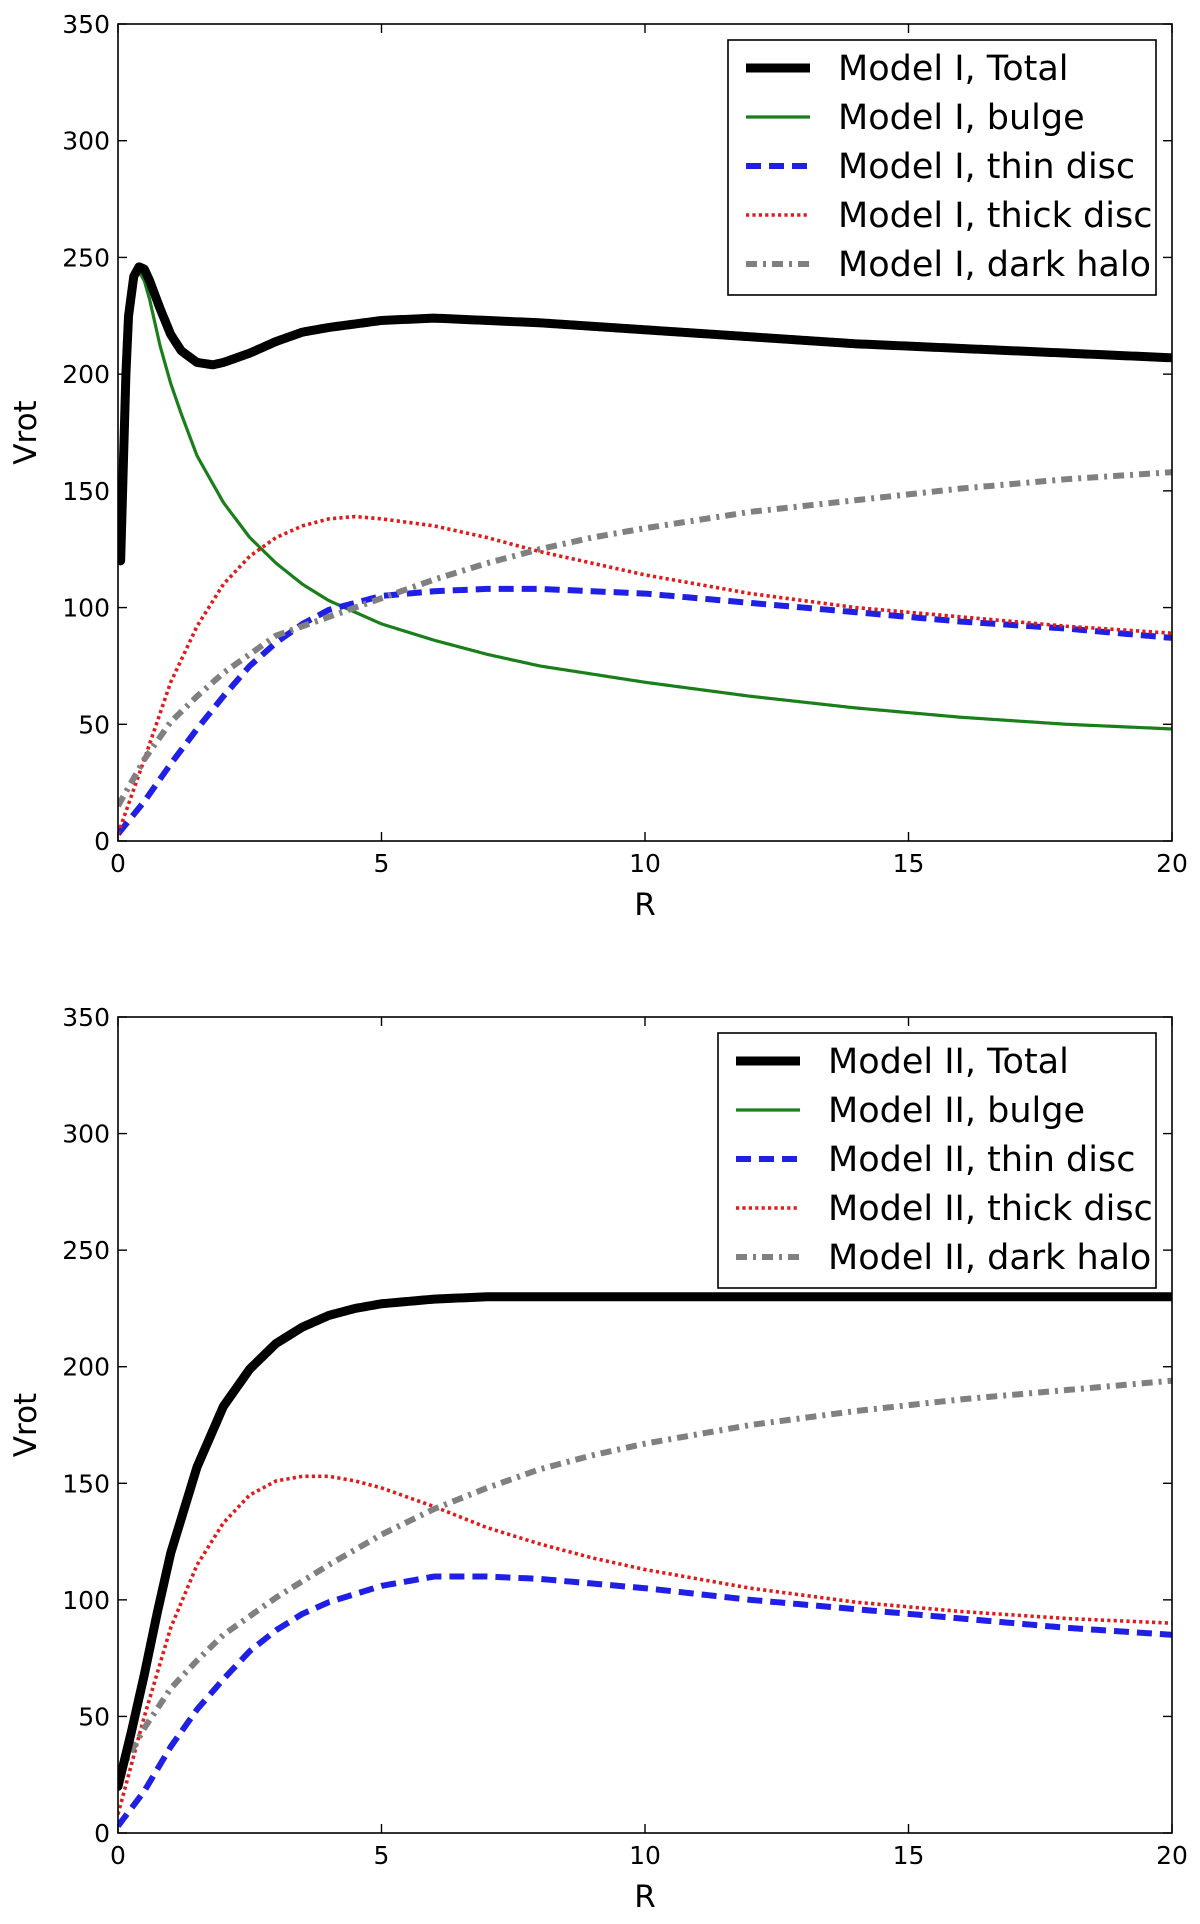 Image resolution: width=1200 pixels, height=1924 pixels. Describe the element at coordinates (956, 1111) in the screenshot. I see `legend-label-1: Model II, bulge` at that location.